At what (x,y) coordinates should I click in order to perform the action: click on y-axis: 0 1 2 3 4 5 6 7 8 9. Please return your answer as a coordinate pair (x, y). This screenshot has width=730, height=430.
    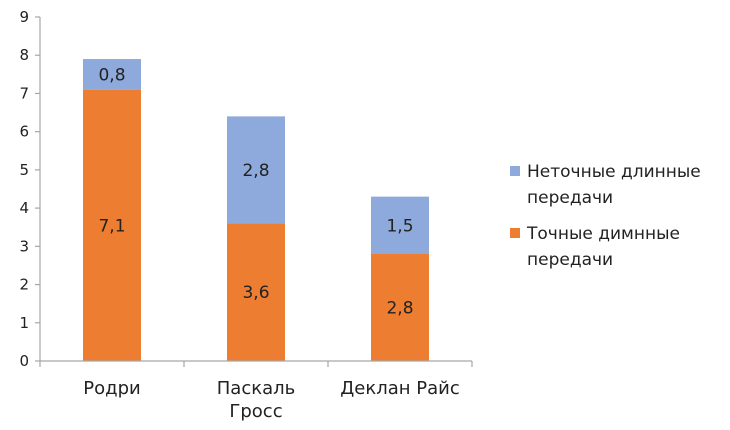
    Looking at the image, I should click on (30, 189).